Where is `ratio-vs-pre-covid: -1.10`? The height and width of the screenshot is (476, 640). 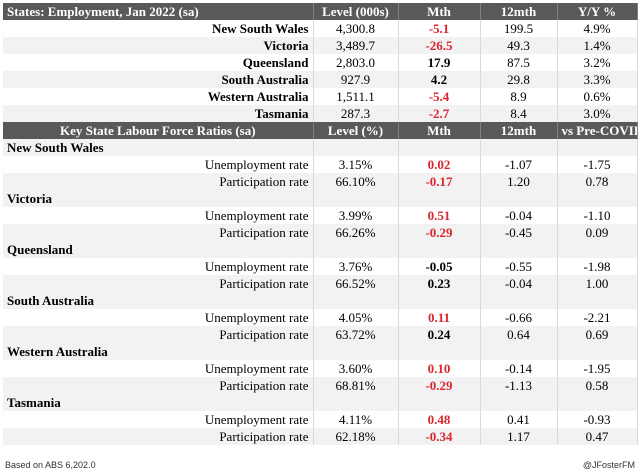 ratio-vs-pre-covid: -1.10 is located at coordinates (597, 215).